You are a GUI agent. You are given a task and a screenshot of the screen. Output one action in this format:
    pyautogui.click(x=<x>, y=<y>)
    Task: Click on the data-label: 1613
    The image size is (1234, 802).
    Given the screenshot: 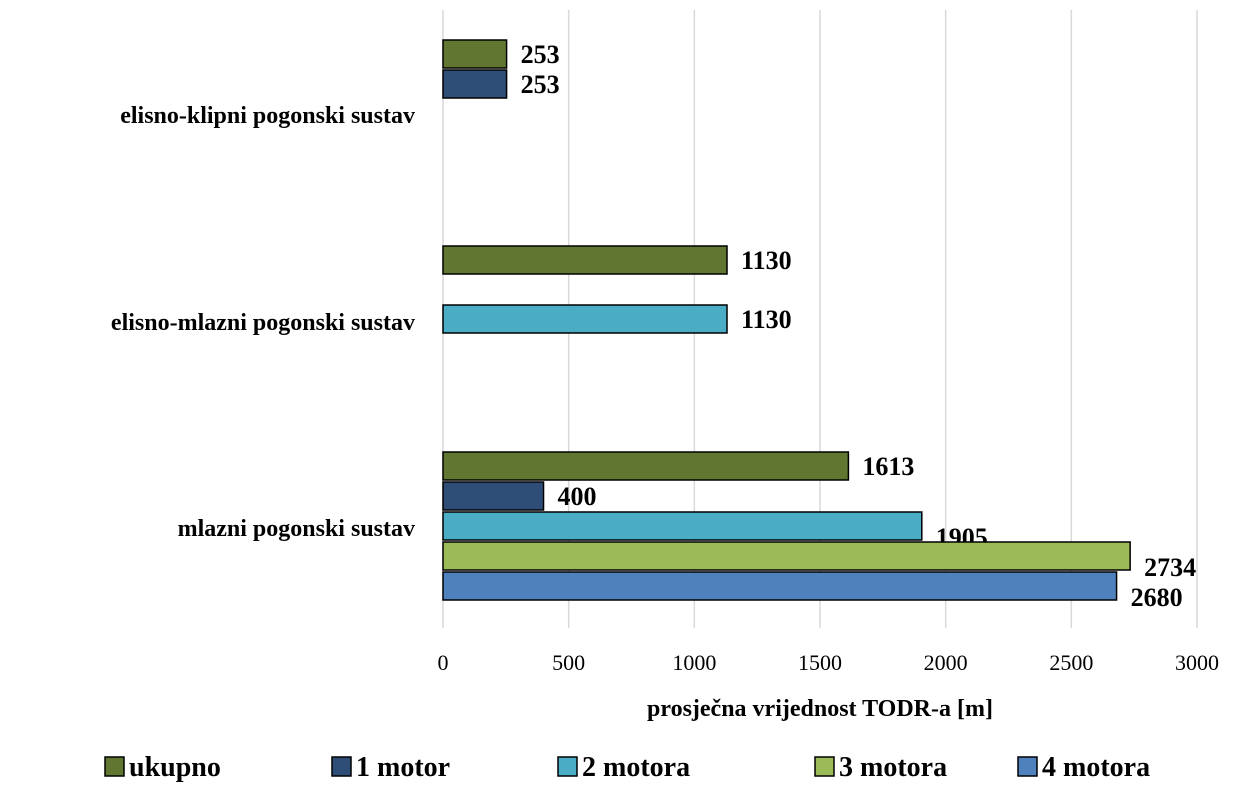 What is the action you would take?
    pyautogui.click(x=888, y=466)
    